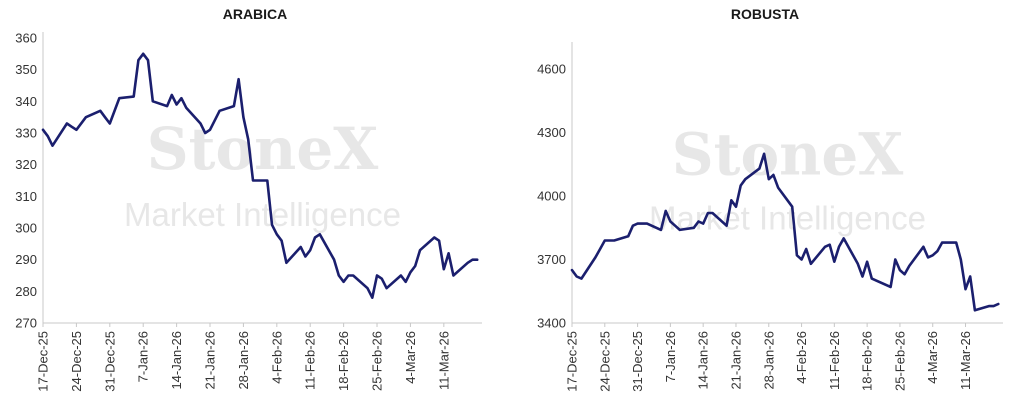  What do you see at coordinates (26, 164) in the screenshot?
I see `y-tick-label: 320` at bounding box center [26, 164].